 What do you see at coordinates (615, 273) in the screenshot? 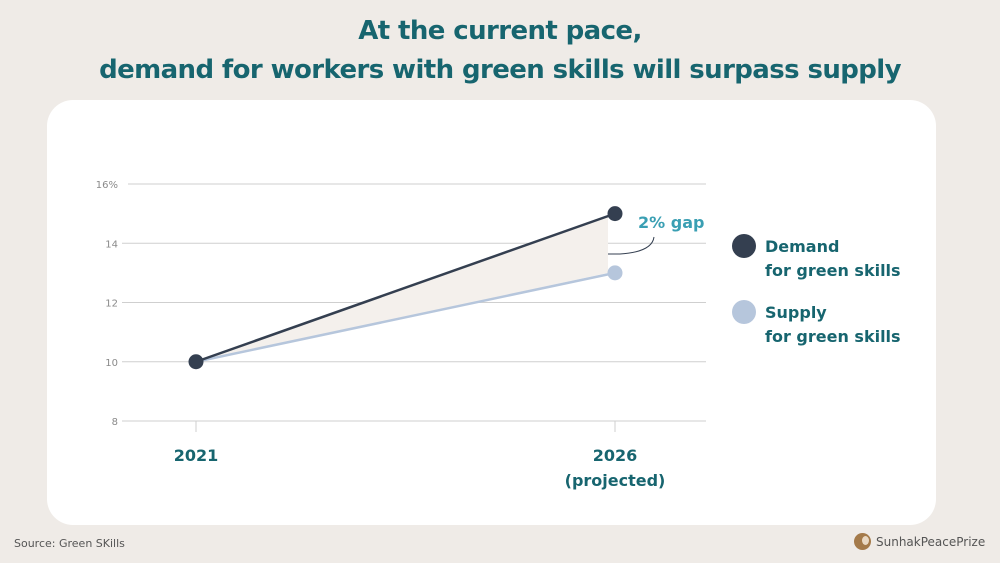
I see `data-point-supply` at bounding box center [615, 273].